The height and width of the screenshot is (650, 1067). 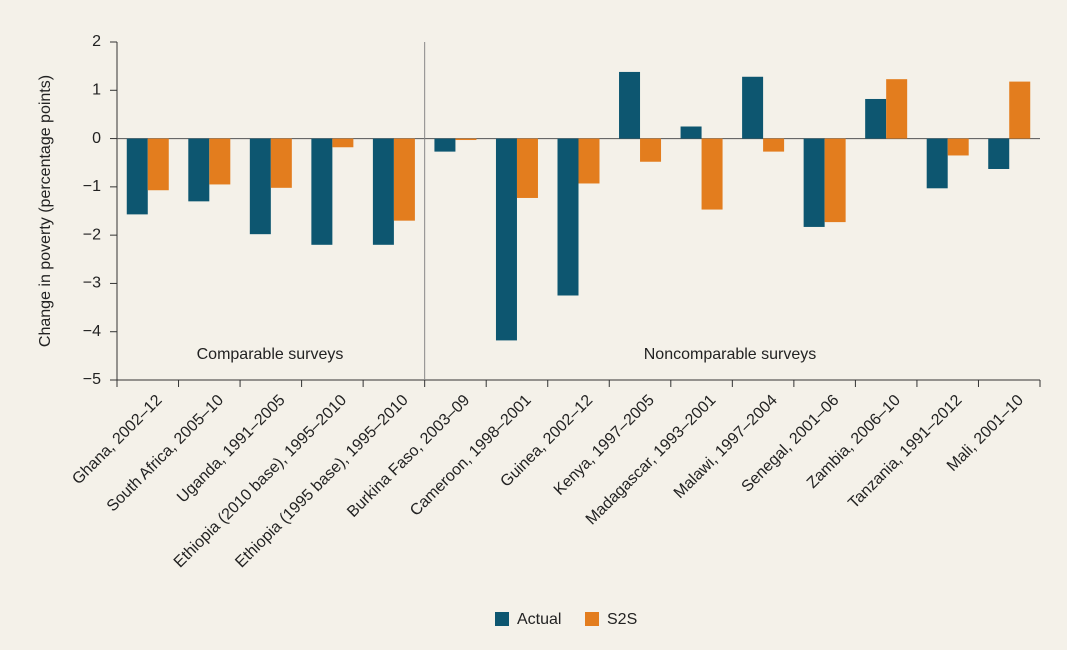 What do you see at coordinates (45, 211) in the screenshot?
I see `y-axis-label: Change in poverty (percentage points)` at bounding box center [45, 211].